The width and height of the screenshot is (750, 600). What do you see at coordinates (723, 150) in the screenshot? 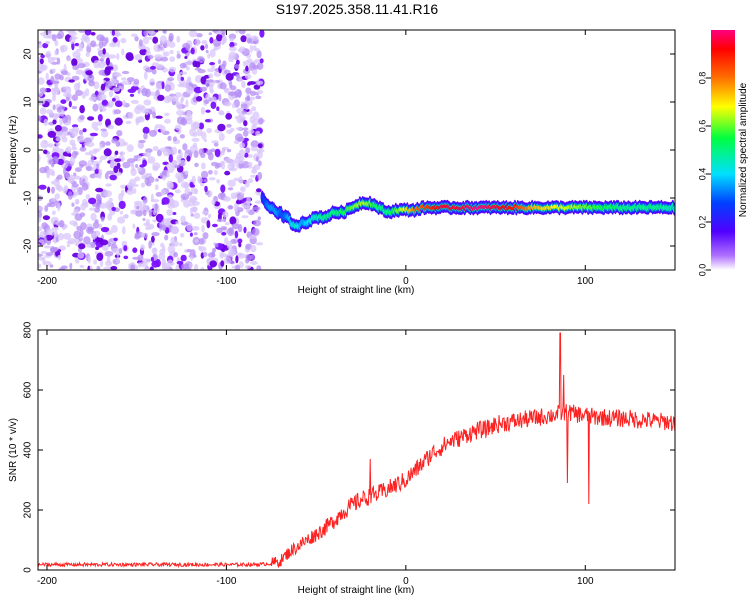
I see `colorbar-gradient` at bounding box center [723, 150].